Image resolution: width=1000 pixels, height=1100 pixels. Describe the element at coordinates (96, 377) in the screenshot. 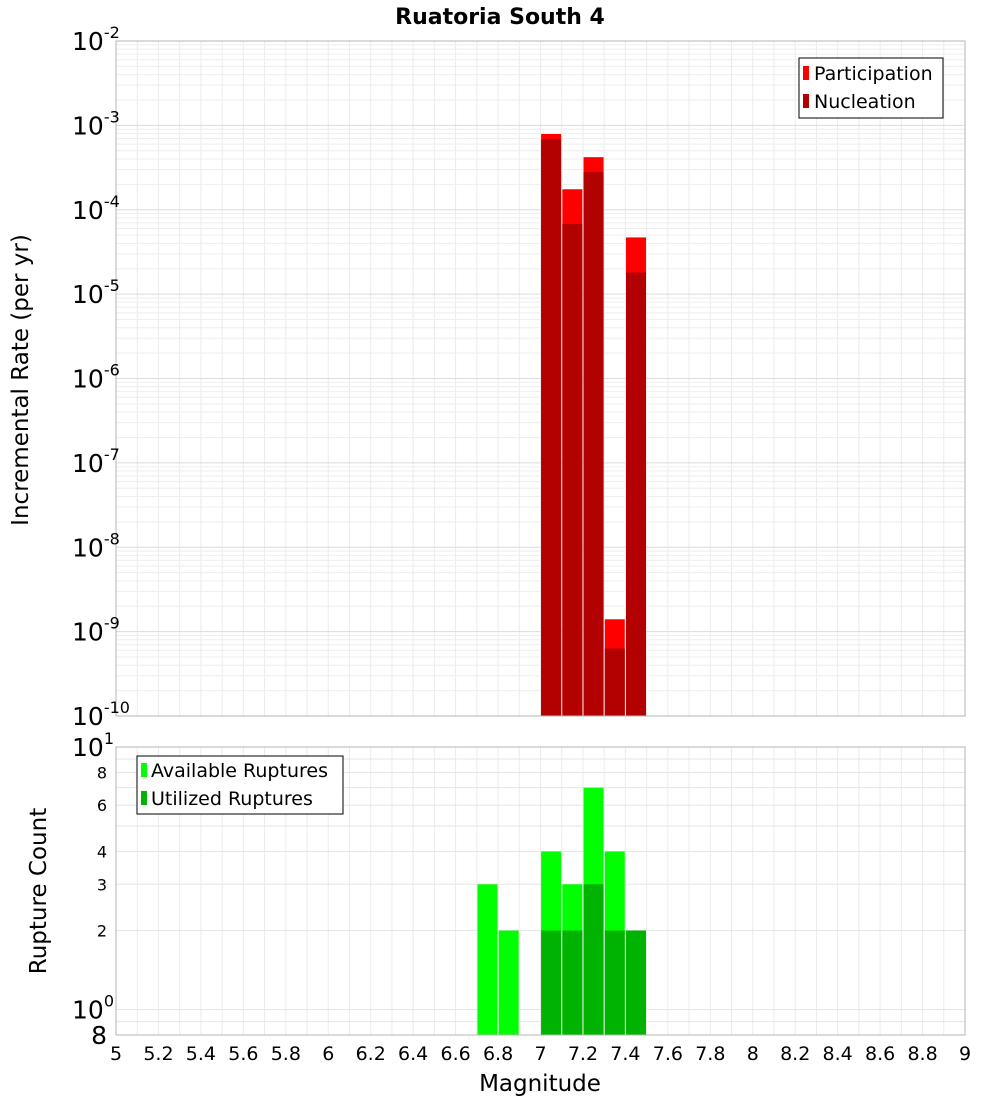

I see `top-y-tick-label: 10⁻⁶` at that location.